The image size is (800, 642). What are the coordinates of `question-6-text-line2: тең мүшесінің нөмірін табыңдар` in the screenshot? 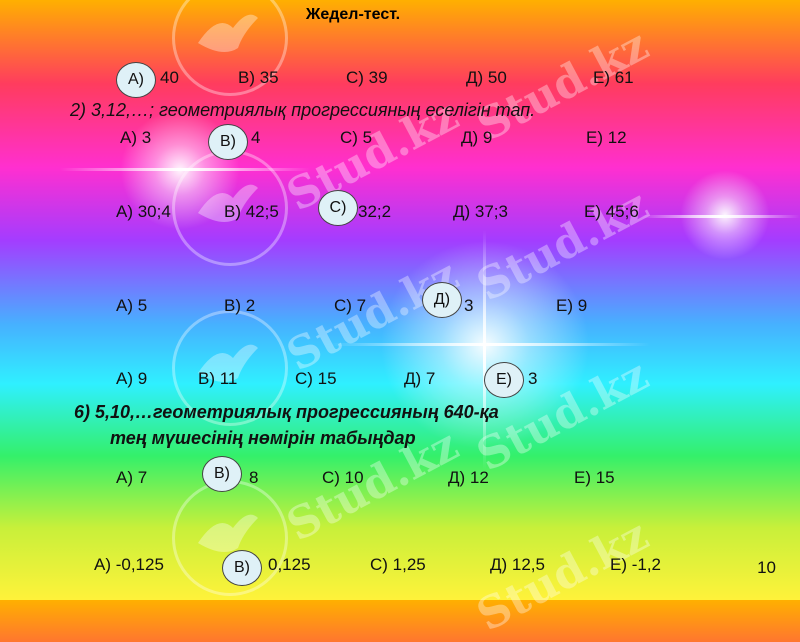 It's located at (263, 438).